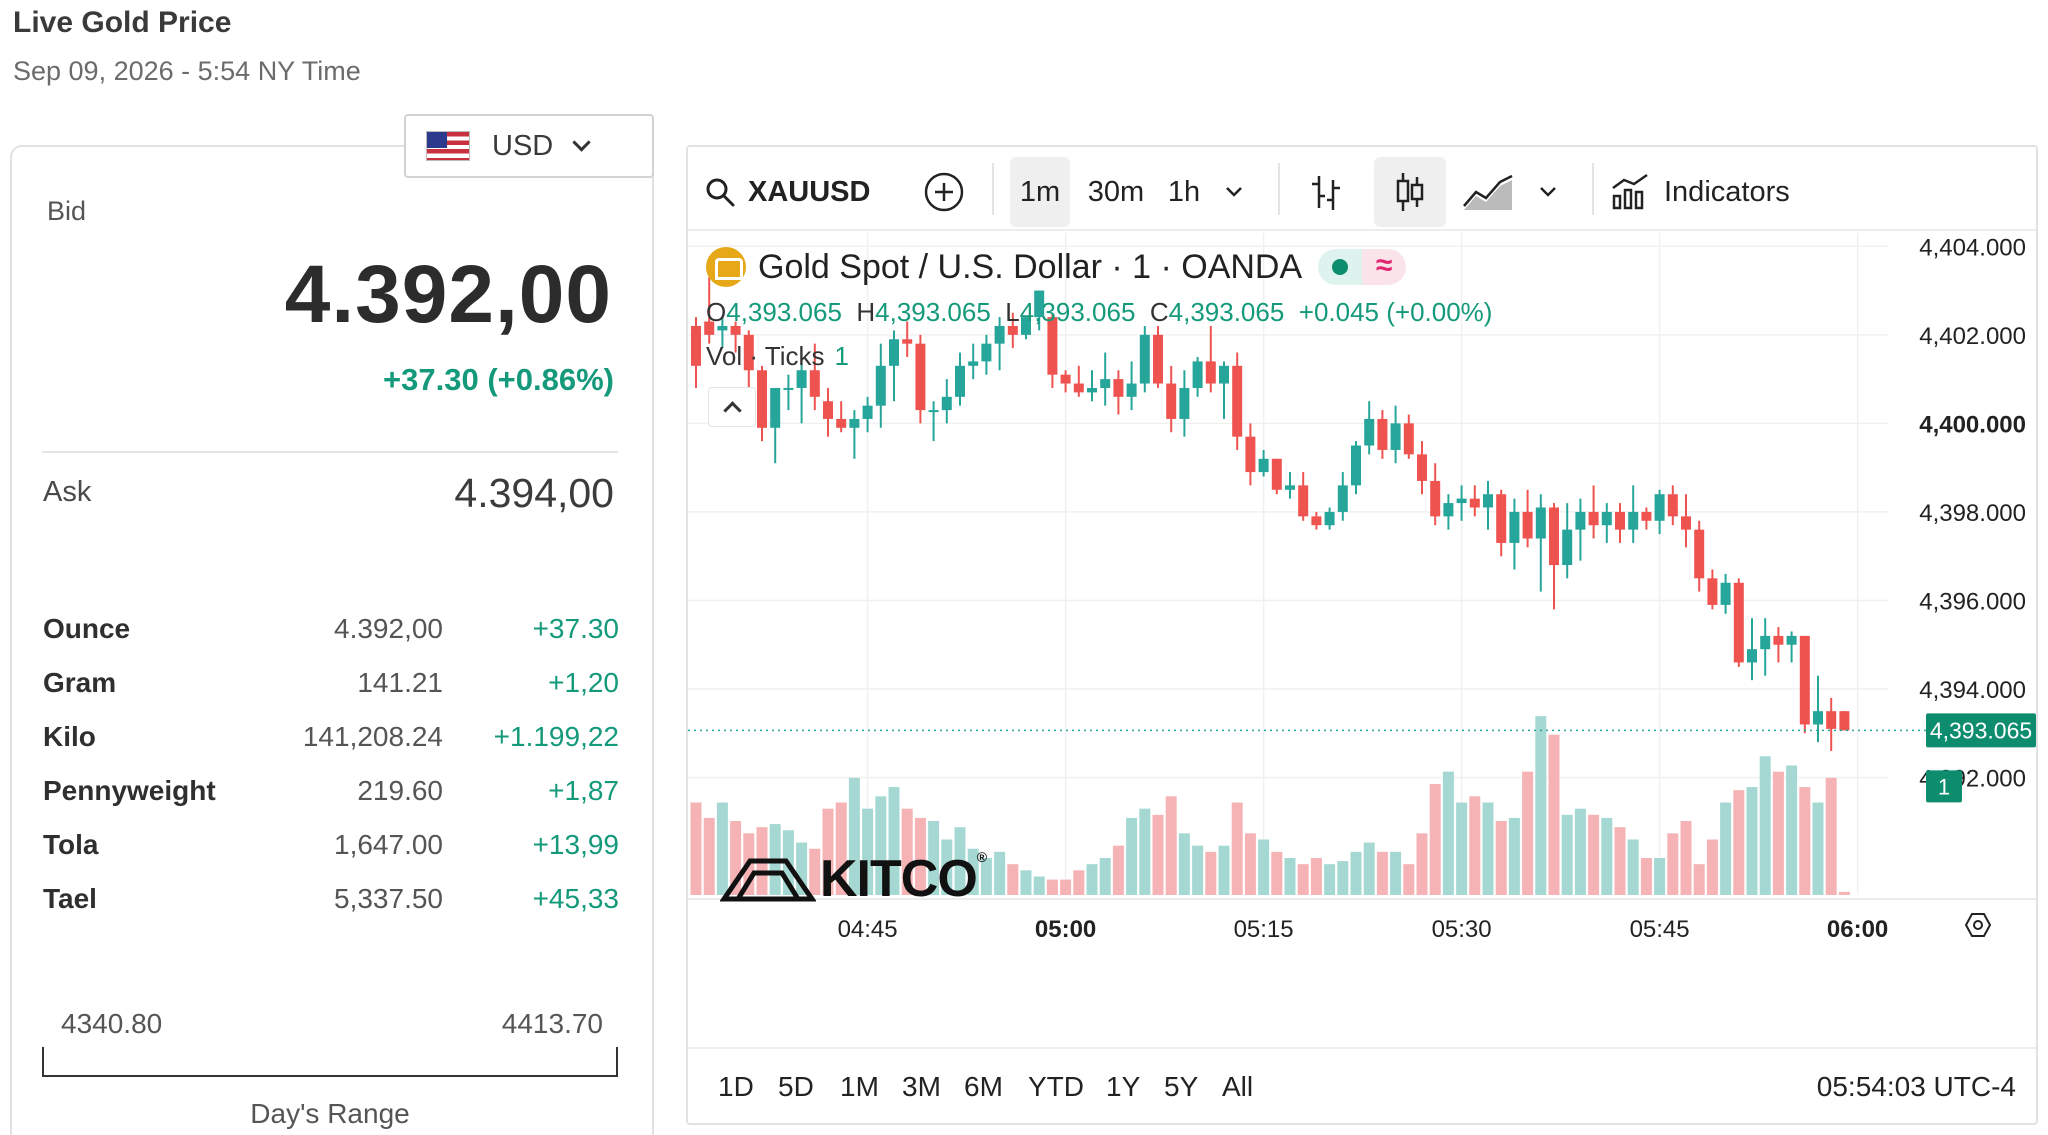 The height and width of the screenshot is (1135, 2048). Describe the element at coordinates (330, 1113) in the screenshot. I see `days-range-caption: Day's Range` at that location.